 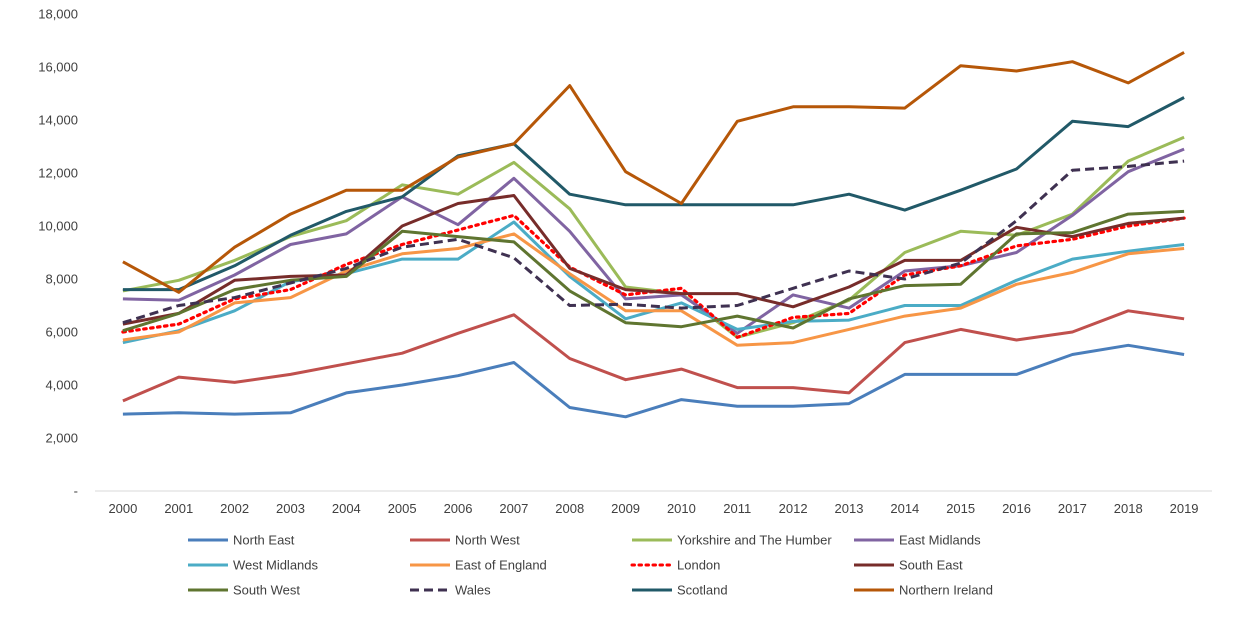 I want to click on x-tick-label: 2012, so click(x=793, y=508).